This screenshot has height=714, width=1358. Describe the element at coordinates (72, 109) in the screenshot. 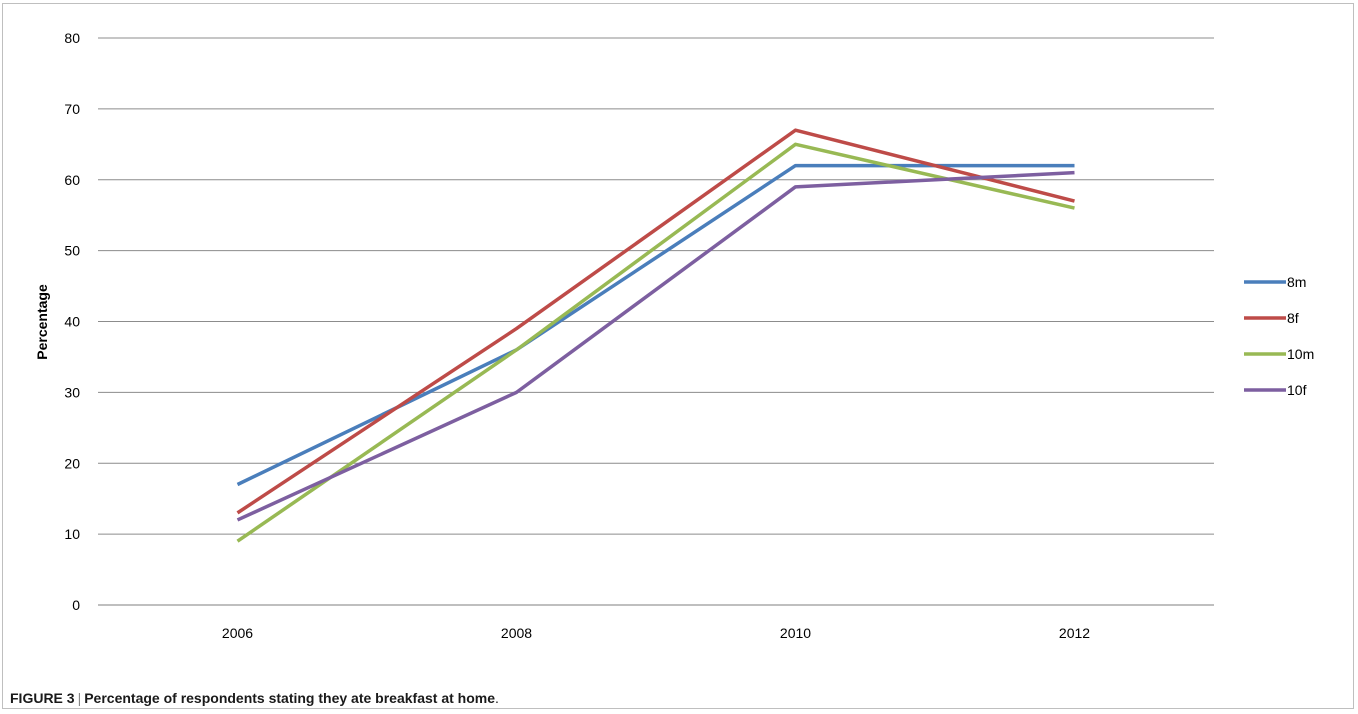

I see `y-tick-label: 70` at that location.